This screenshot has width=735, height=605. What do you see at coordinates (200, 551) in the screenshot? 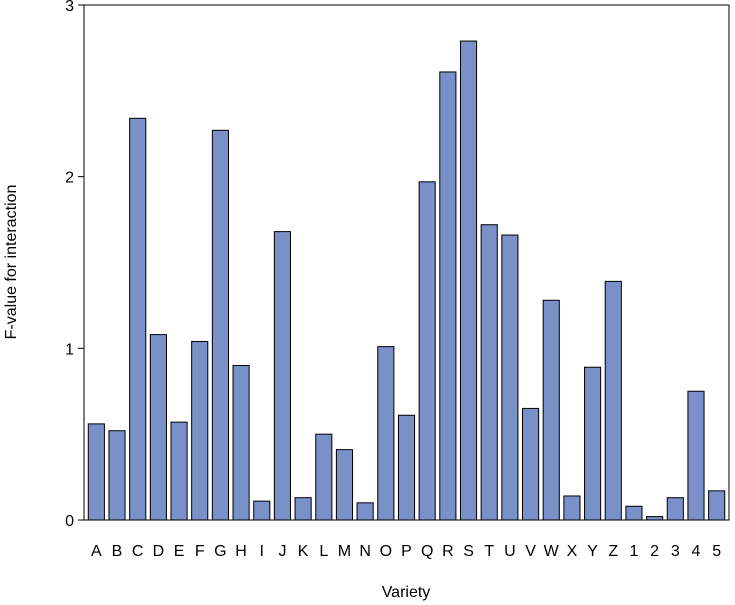
I see `x-tick-label: F` at bounding box center [200, 551].